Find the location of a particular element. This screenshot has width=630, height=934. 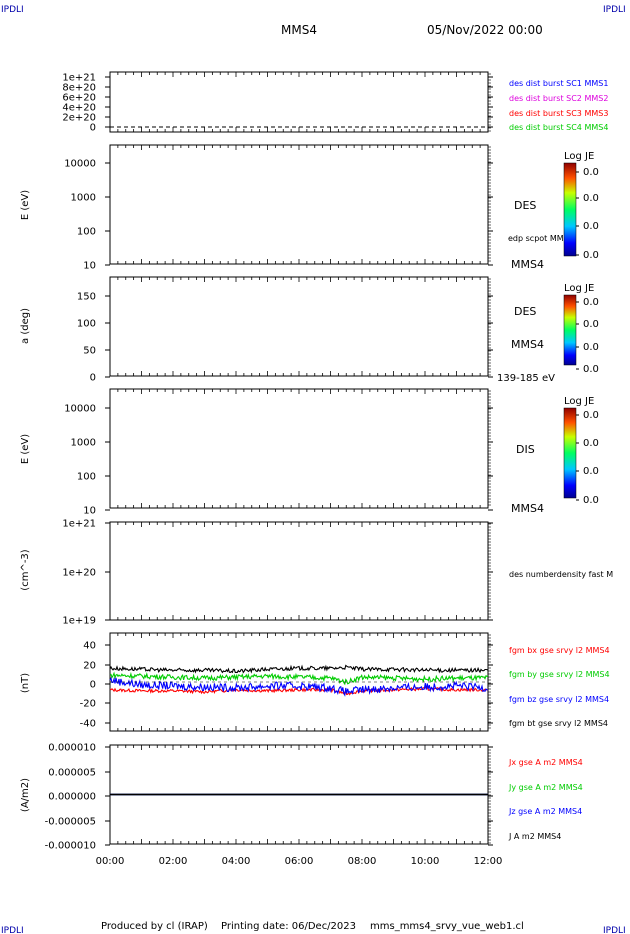

y-axis-label: (nT) is located at coordinates (25, 683).